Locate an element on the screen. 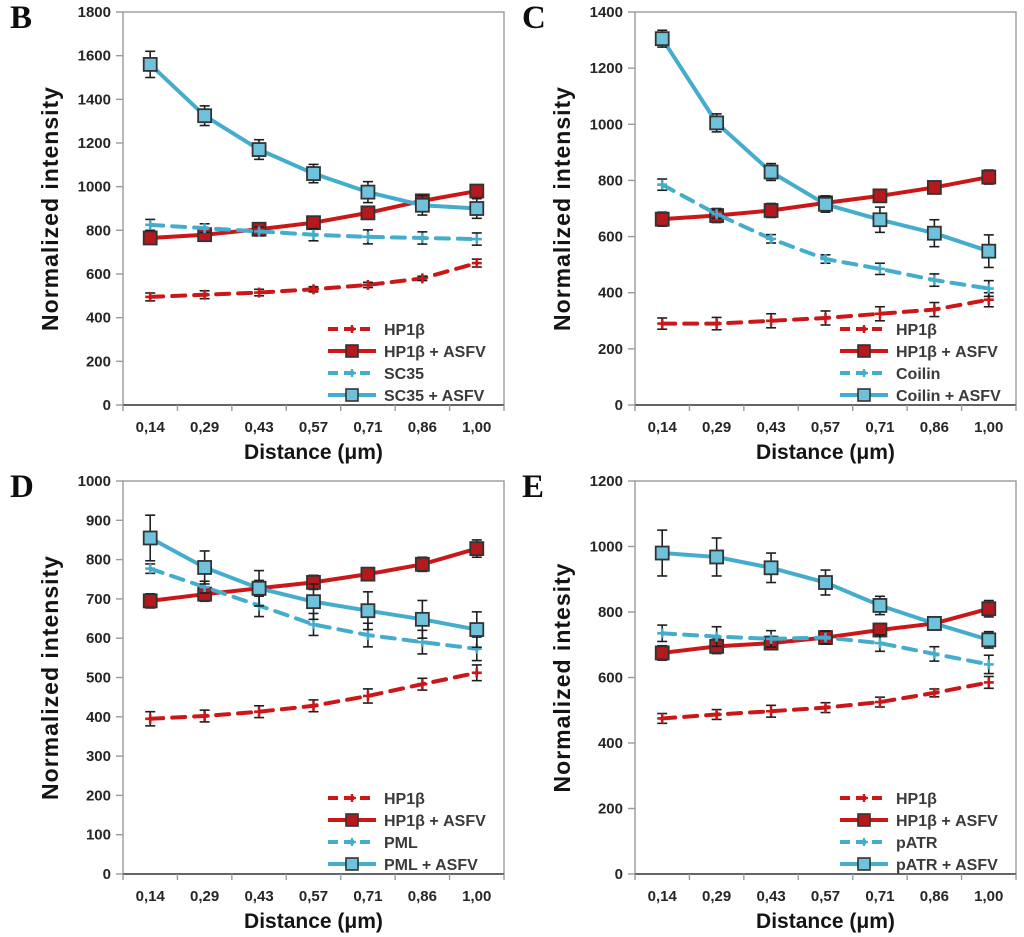 Image resolution: width=1024 pixels, height=937 pixels. legend-item-PML: PML is located at coordinates (373, 843).